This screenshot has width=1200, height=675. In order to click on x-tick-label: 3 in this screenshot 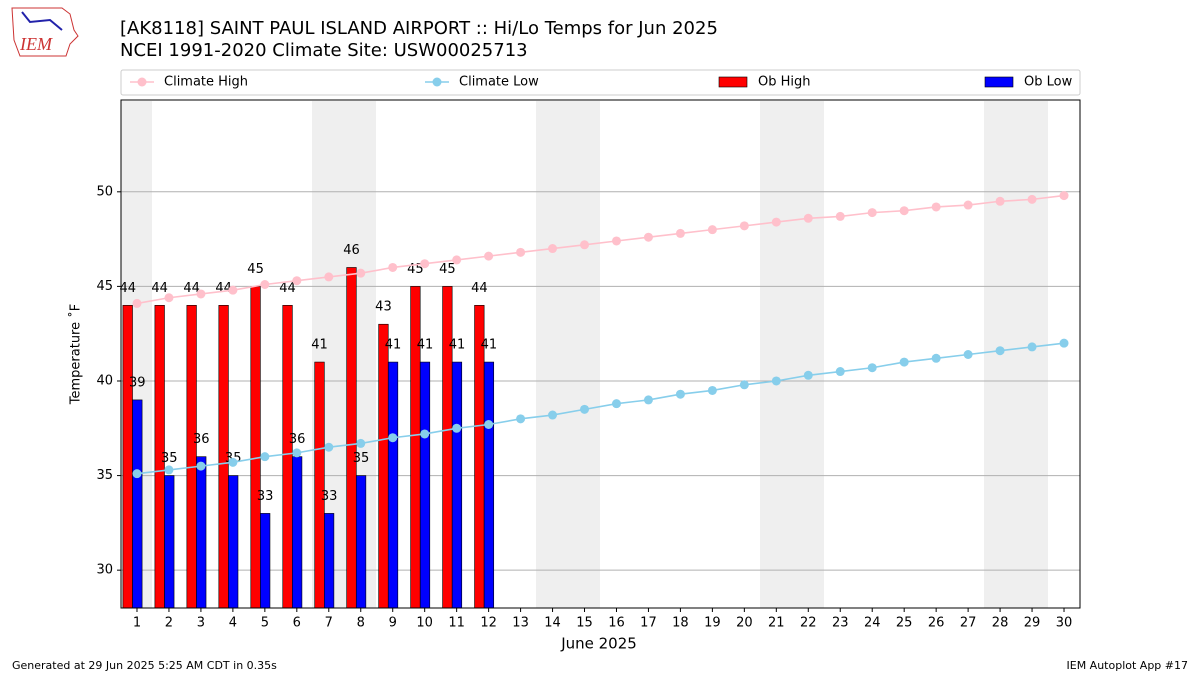, I will do `click(201, 623)`.